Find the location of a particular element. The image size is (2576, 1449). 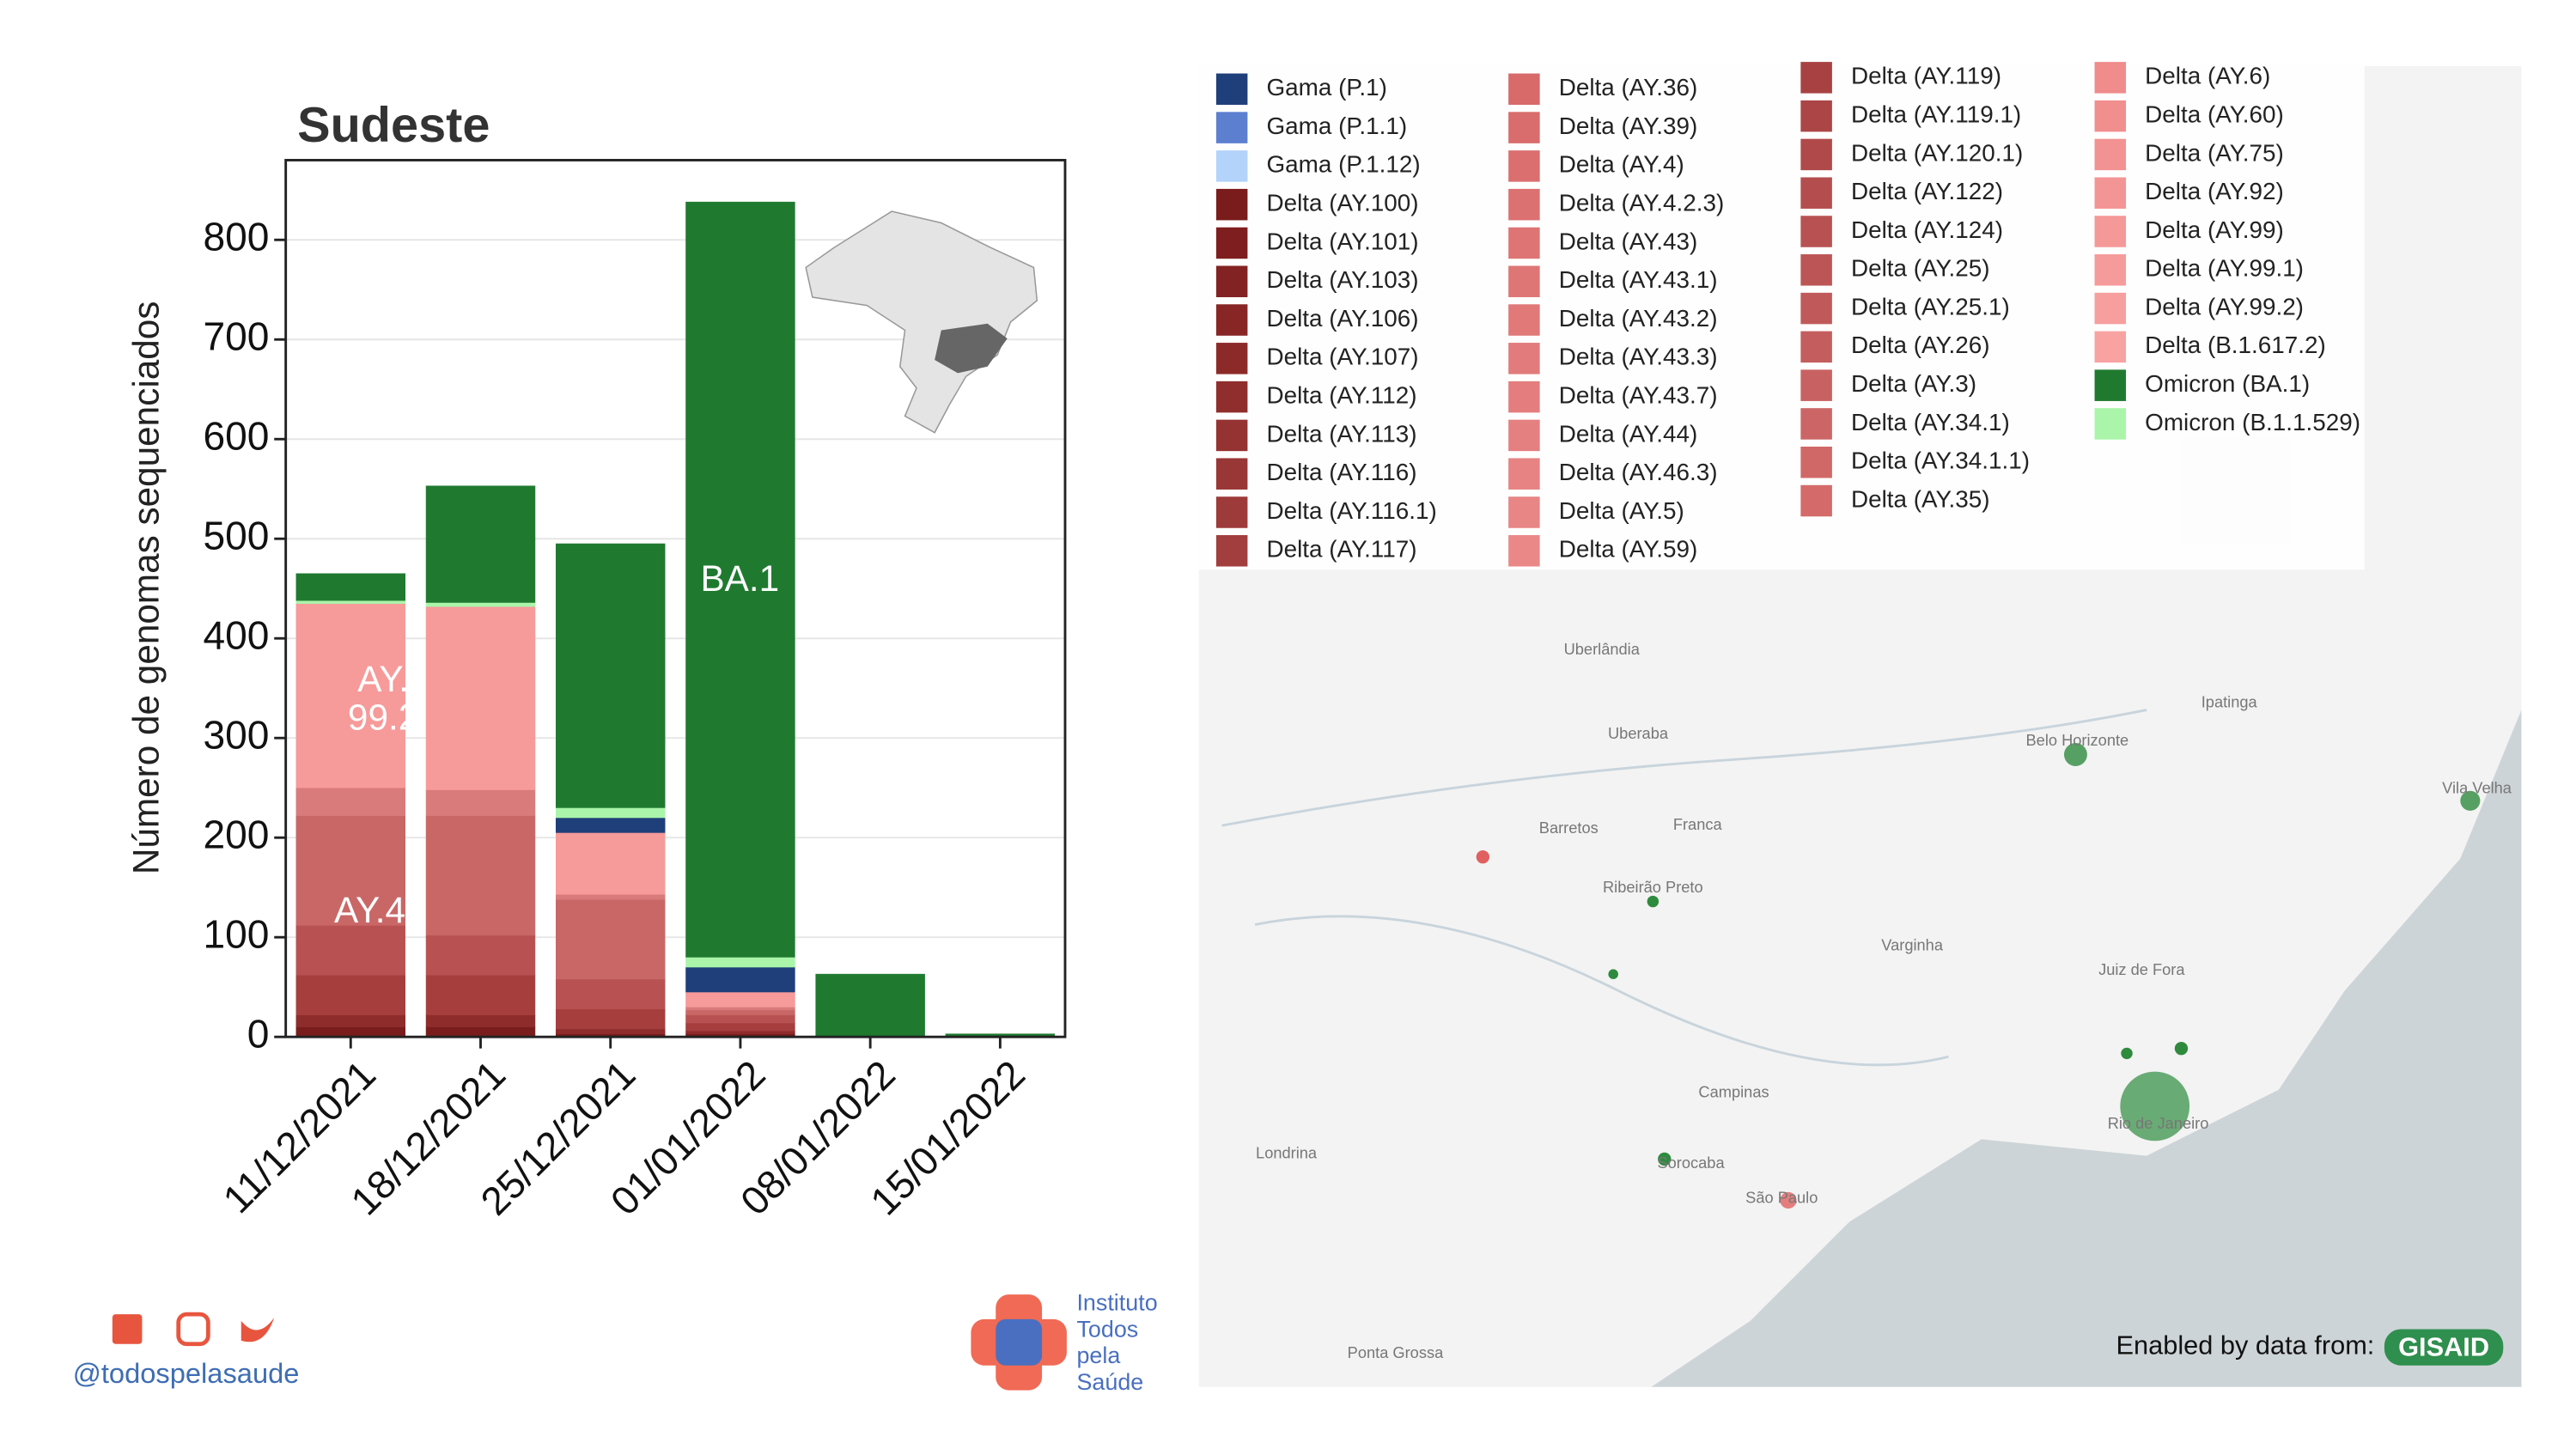

legend-label: Gama (P.1.12) is located at coordinates (1344, 164).